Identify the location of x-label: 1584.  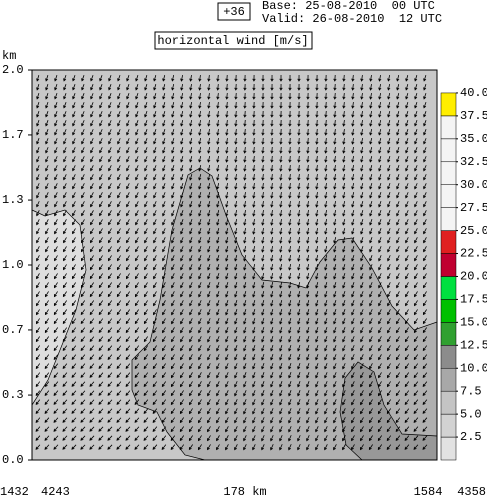
(428, 492).